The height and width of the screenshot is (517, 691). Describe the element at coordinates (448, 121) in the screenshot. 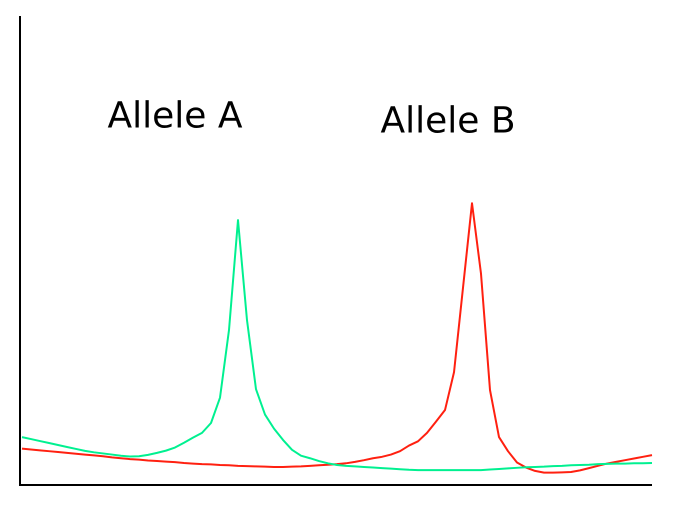

I see `text: Allele B` at that location.